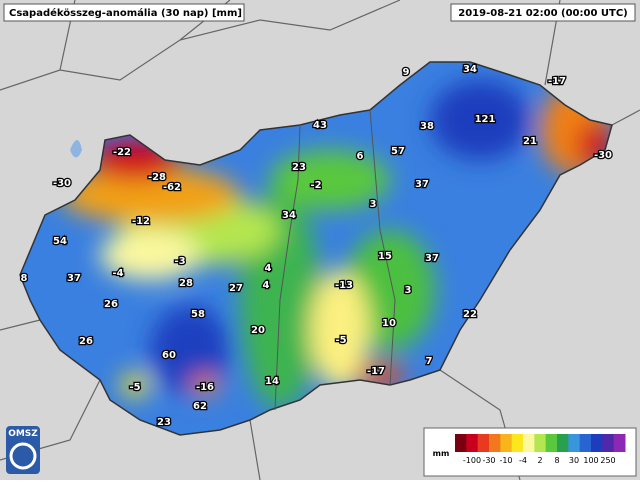  Describe the element at coordinates (556, 460) in the screenshot. I see `legend-tick: 8` at that location.